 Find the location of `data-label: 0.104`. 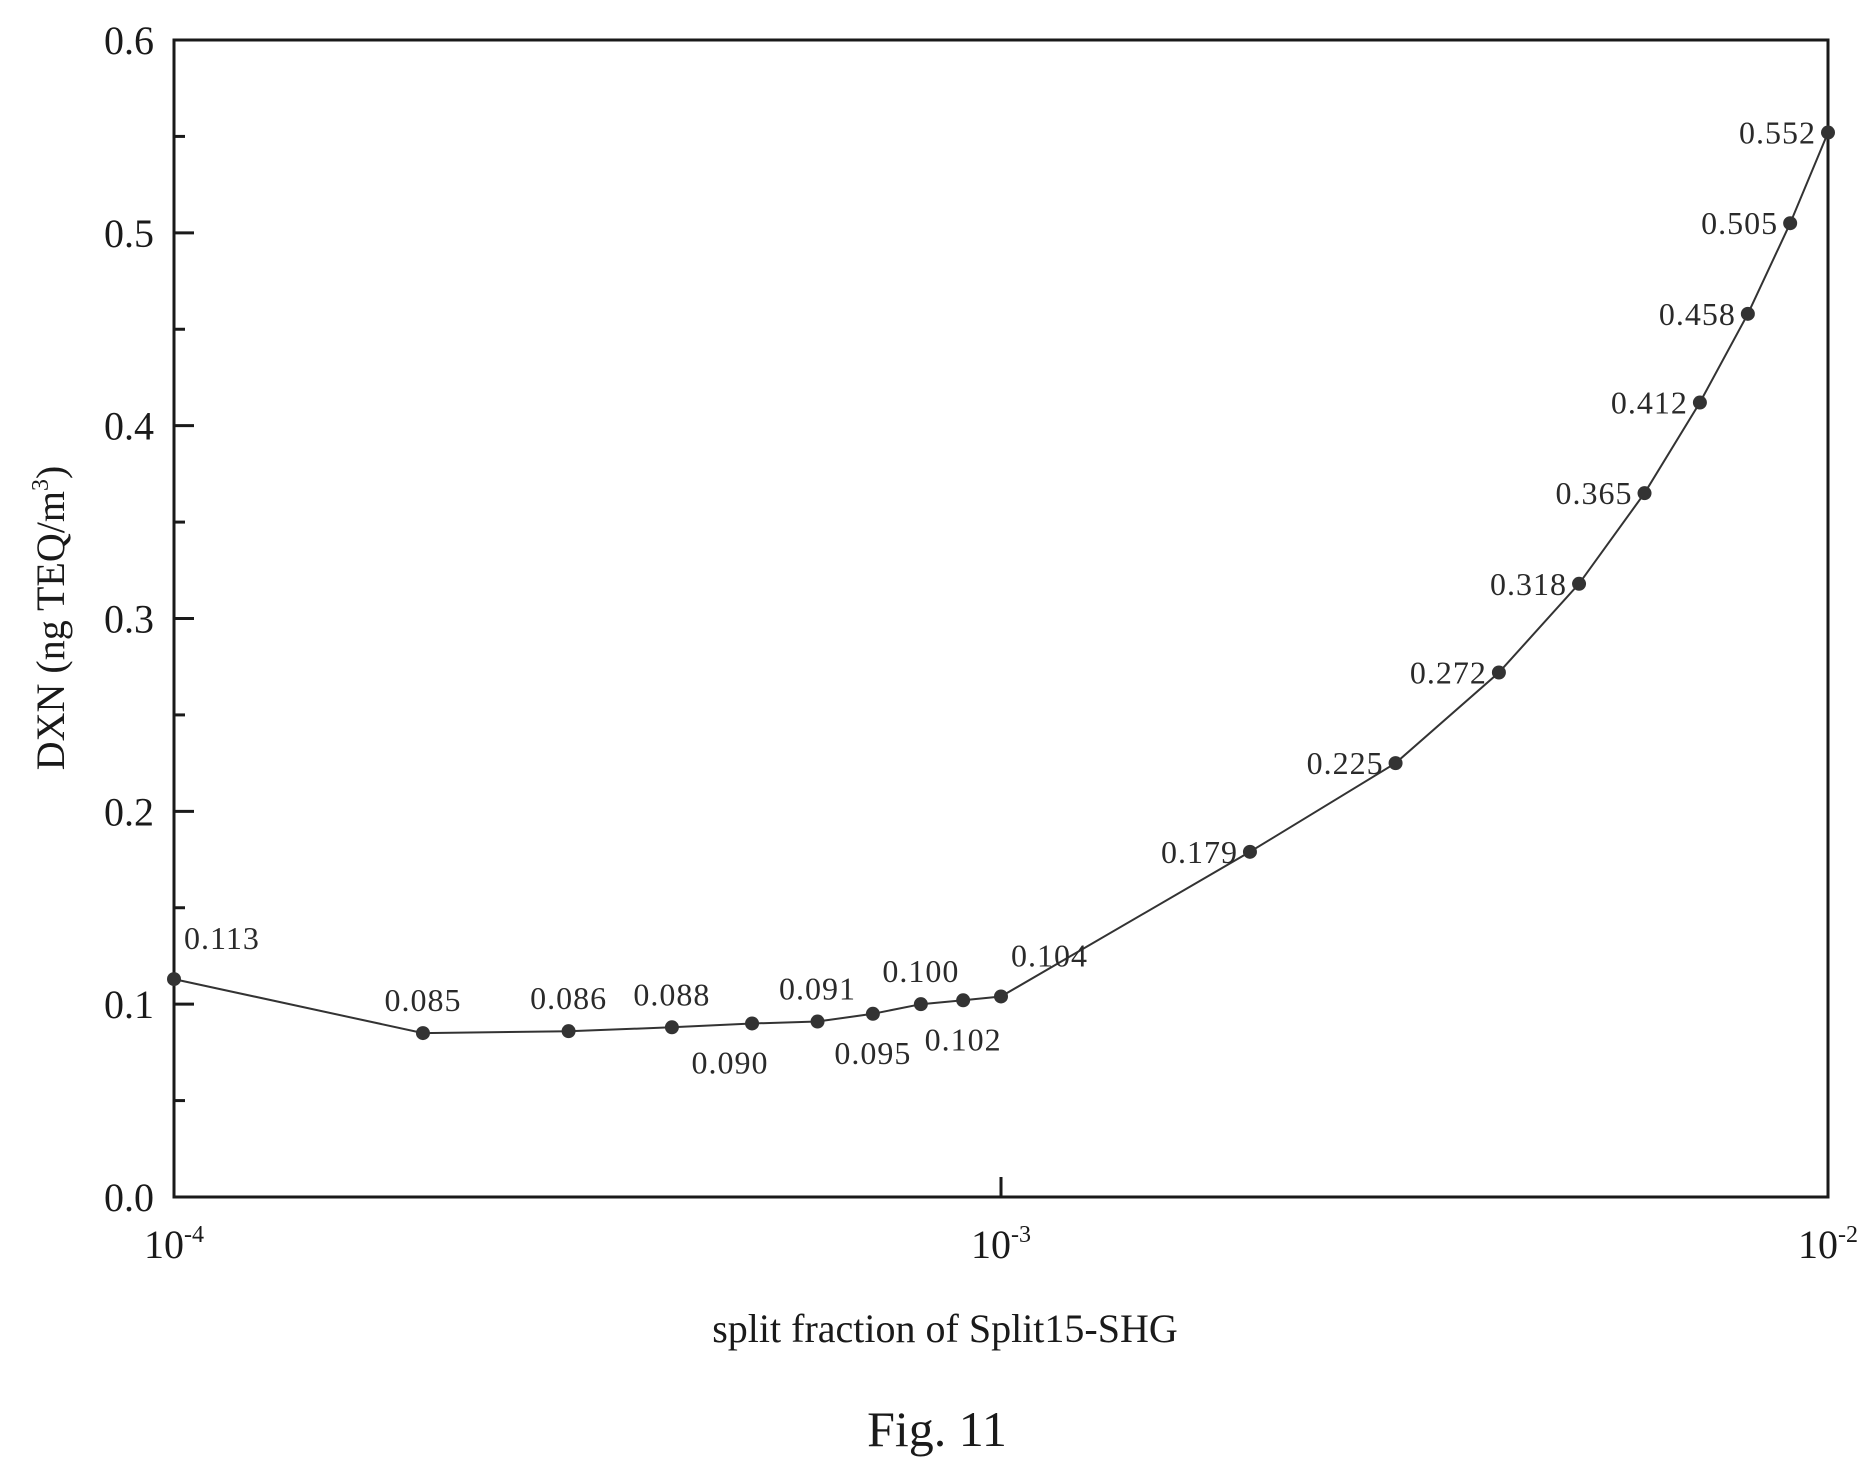

data-label: 0.104 is located at coordinates (1049, 955).